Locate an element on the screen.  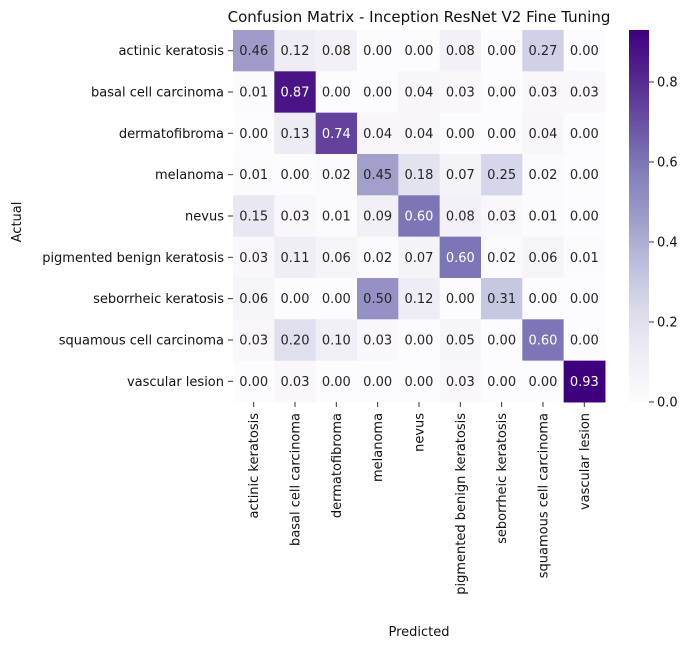
y-tick-label: basal cell carcinoma is located at coordinates (157, 92).